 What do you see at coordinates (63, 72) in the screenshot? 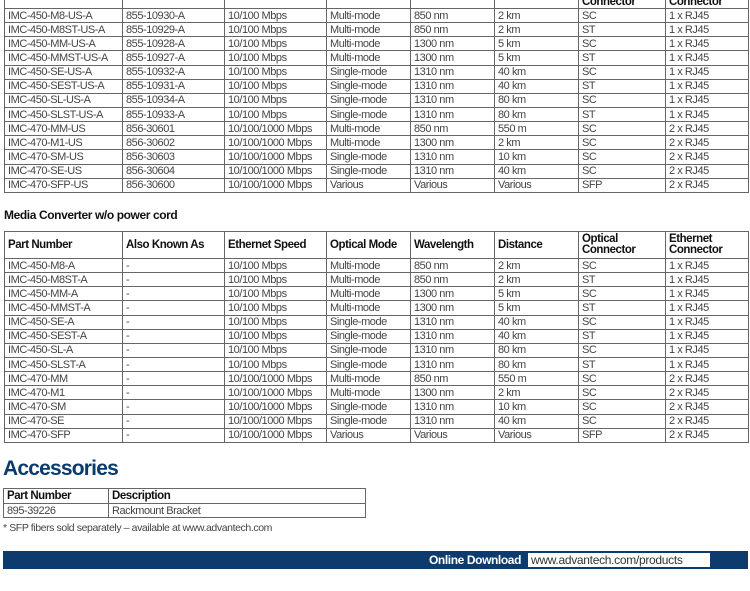
I see `table-cell: IMC-450-SE-US-A` at bounding box center [63, 72].